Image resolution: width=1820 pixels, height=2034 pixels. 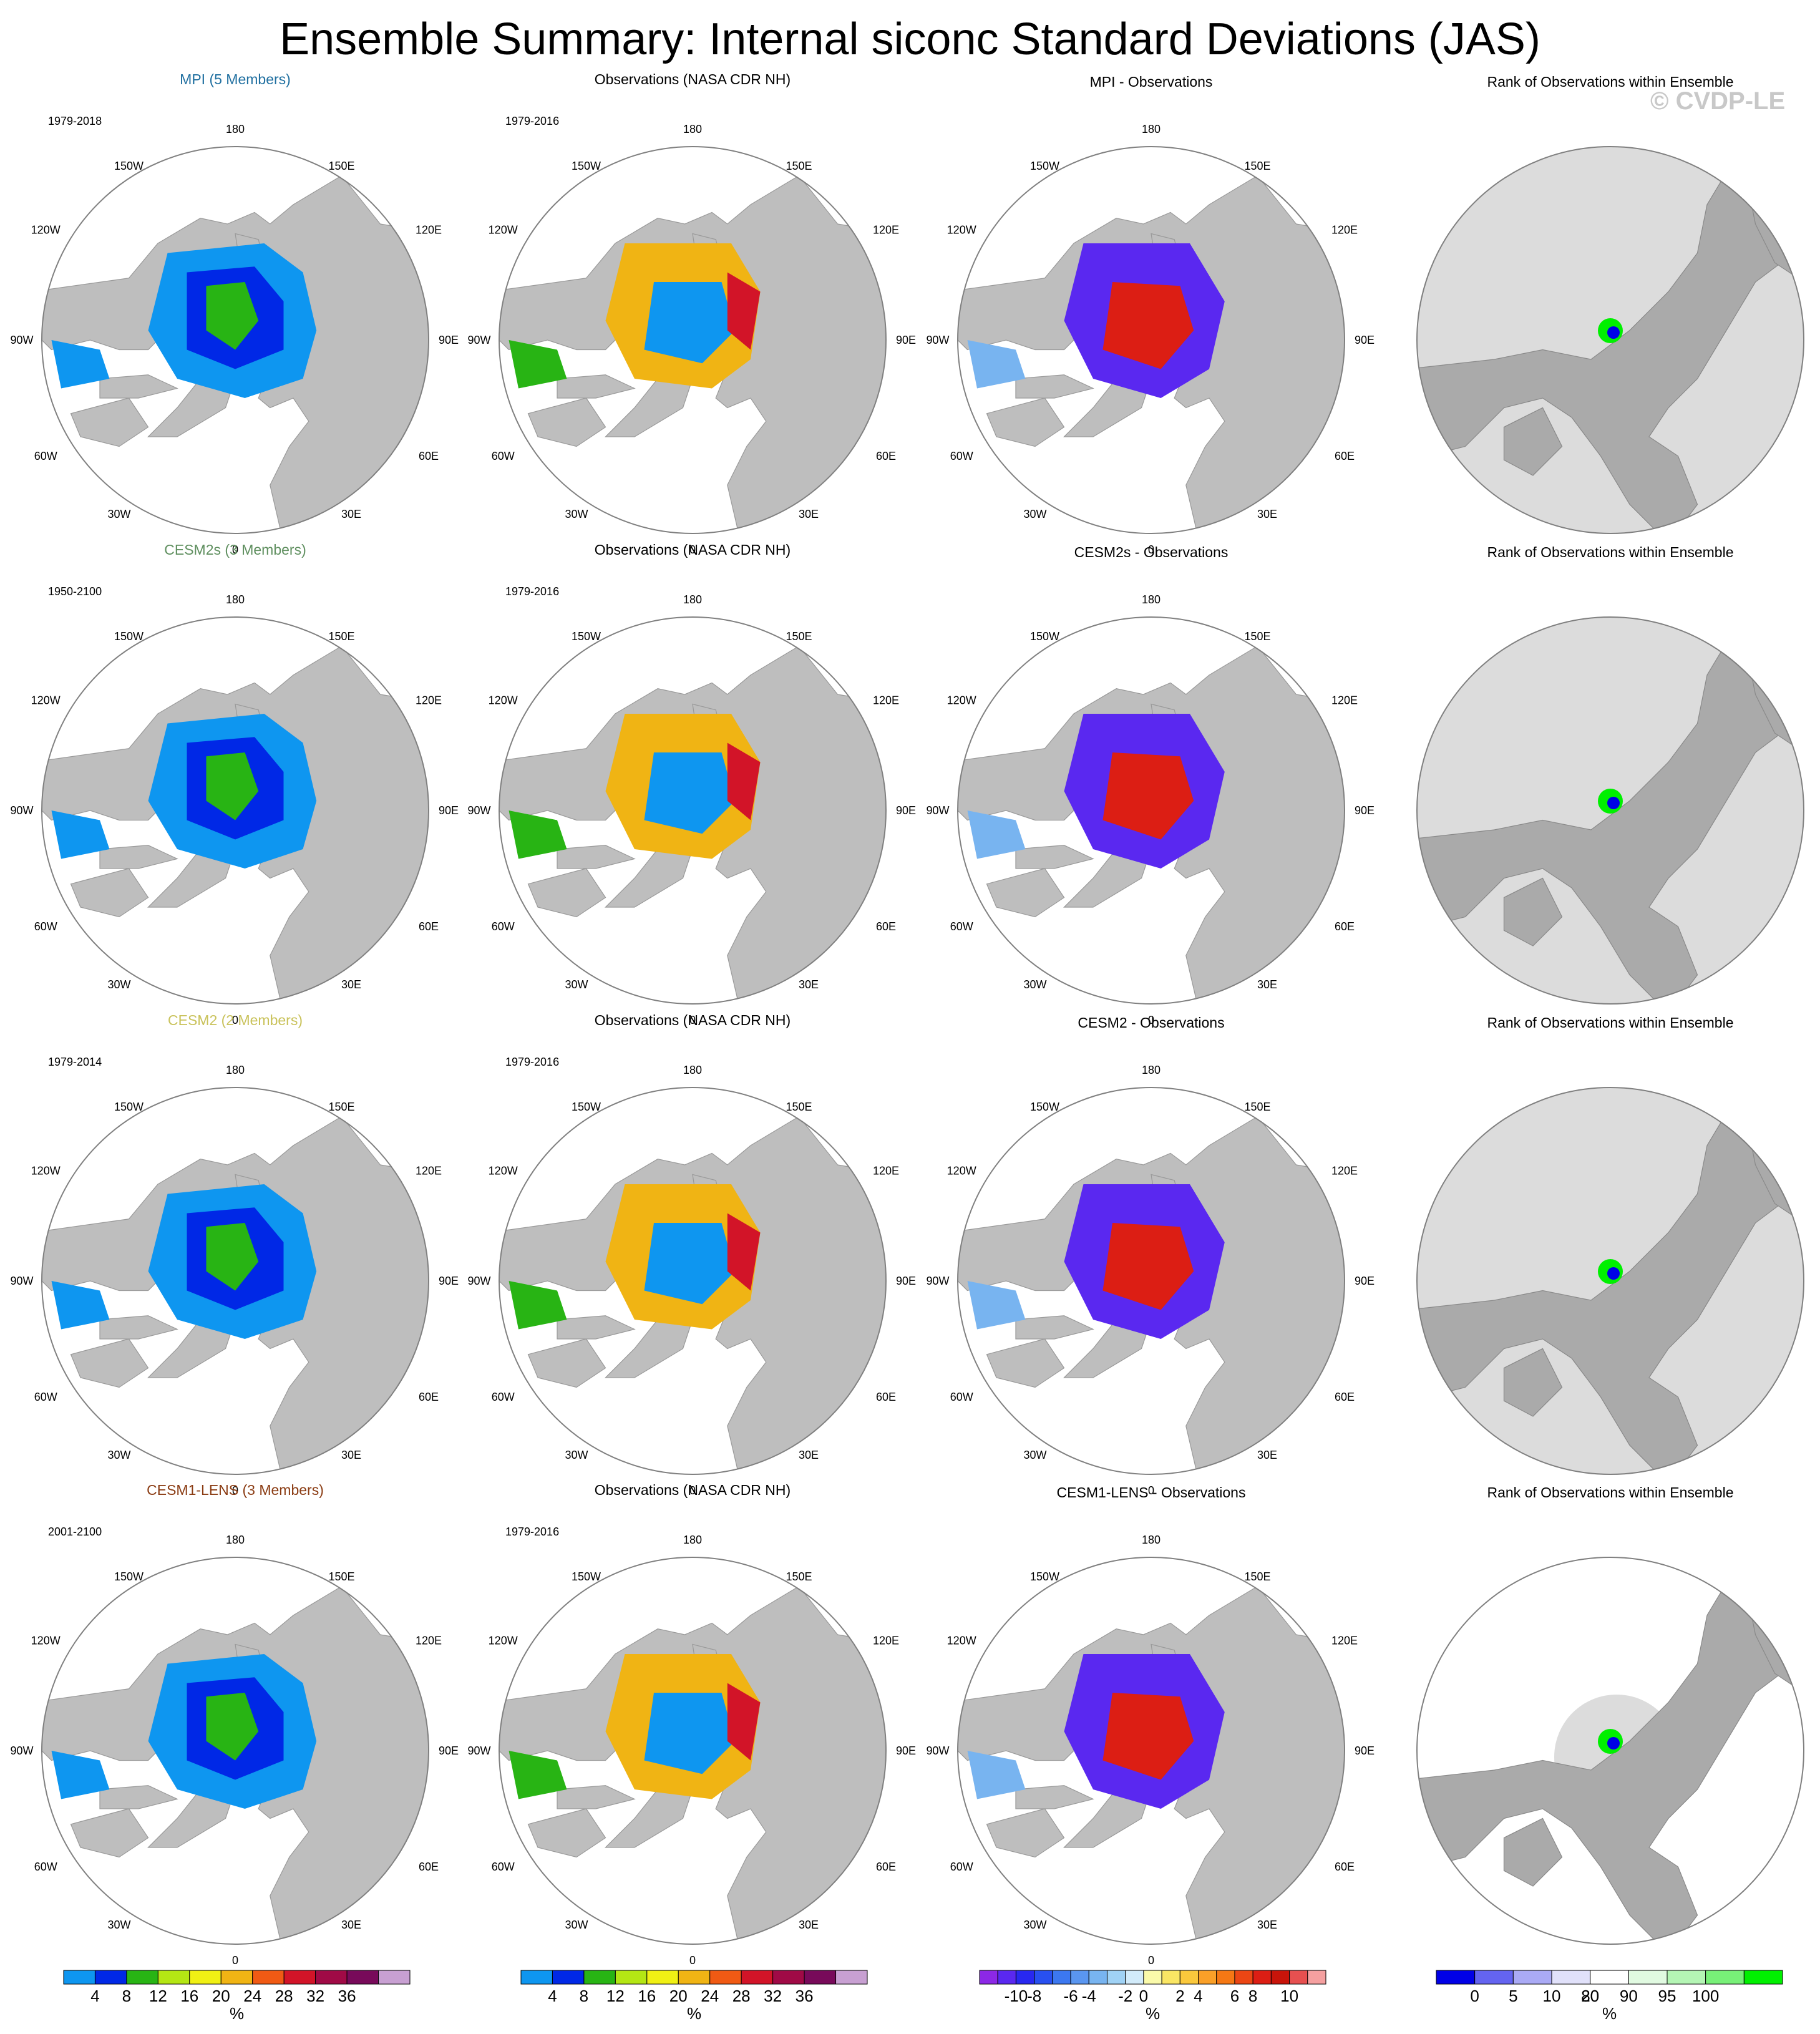 I want to click on row0-diff-polar-map, so click(x=1151, y=340).